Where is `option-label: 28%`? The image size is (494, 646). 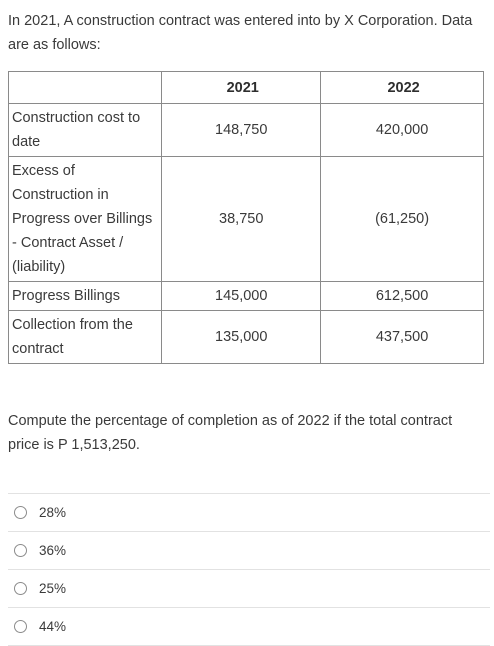 option-label: 28% is located at coordinates (53, 512).